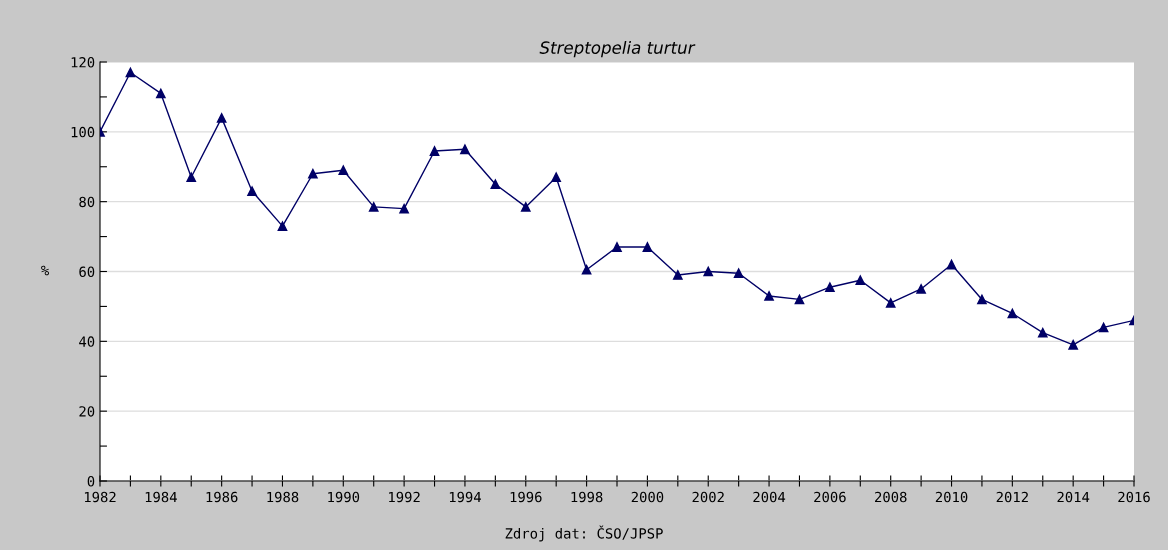 The image size is (1168, 550). I want to click on y-tick-label: 100, so click(83, 132).